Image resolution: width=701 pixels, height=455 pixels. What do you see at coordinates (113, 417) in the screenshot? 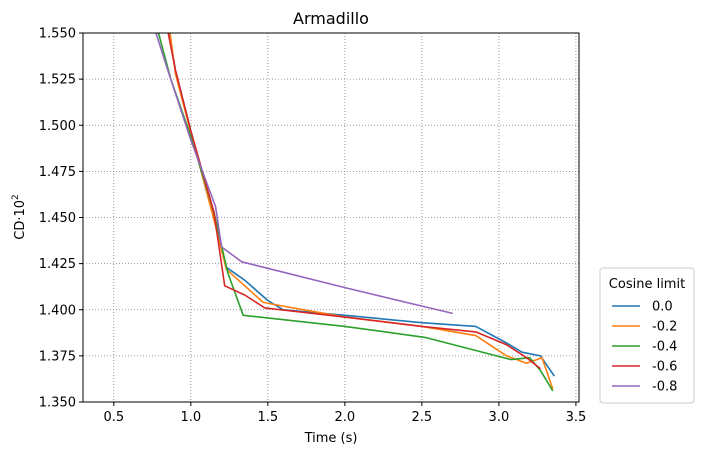
I see `x-tick-label: 0.5` at bounding box center [113, 417].